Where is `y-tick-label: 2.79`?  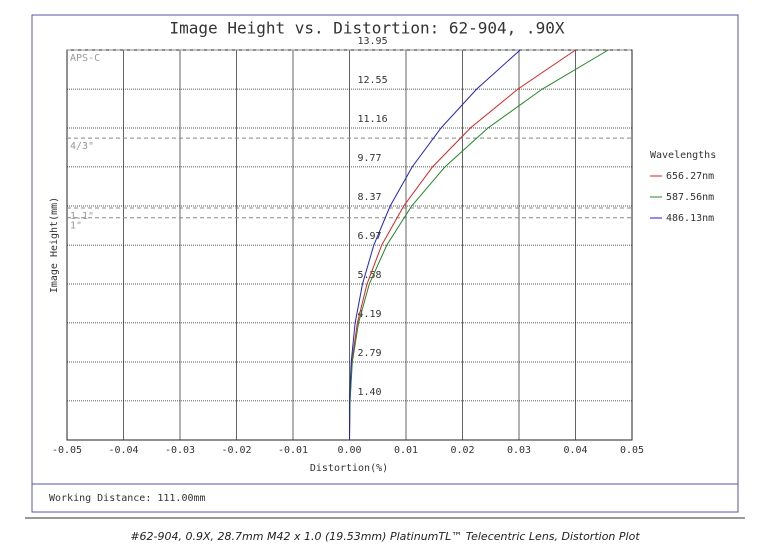 y-tick-label: 2.79 is located at coordinates (370, 353).